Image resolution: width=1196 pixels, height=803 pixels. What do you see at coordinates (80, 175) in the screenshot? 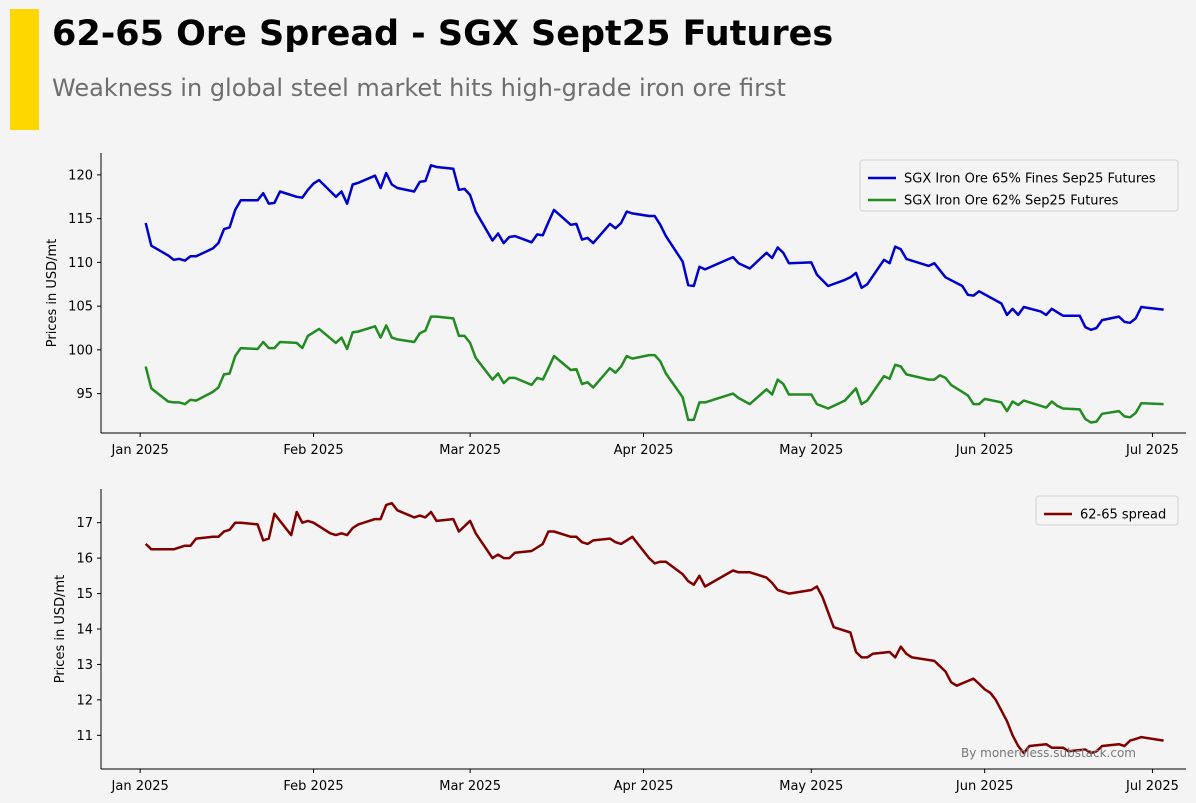
I see `y-tick-label: 120` at bounding box center [80, 175].